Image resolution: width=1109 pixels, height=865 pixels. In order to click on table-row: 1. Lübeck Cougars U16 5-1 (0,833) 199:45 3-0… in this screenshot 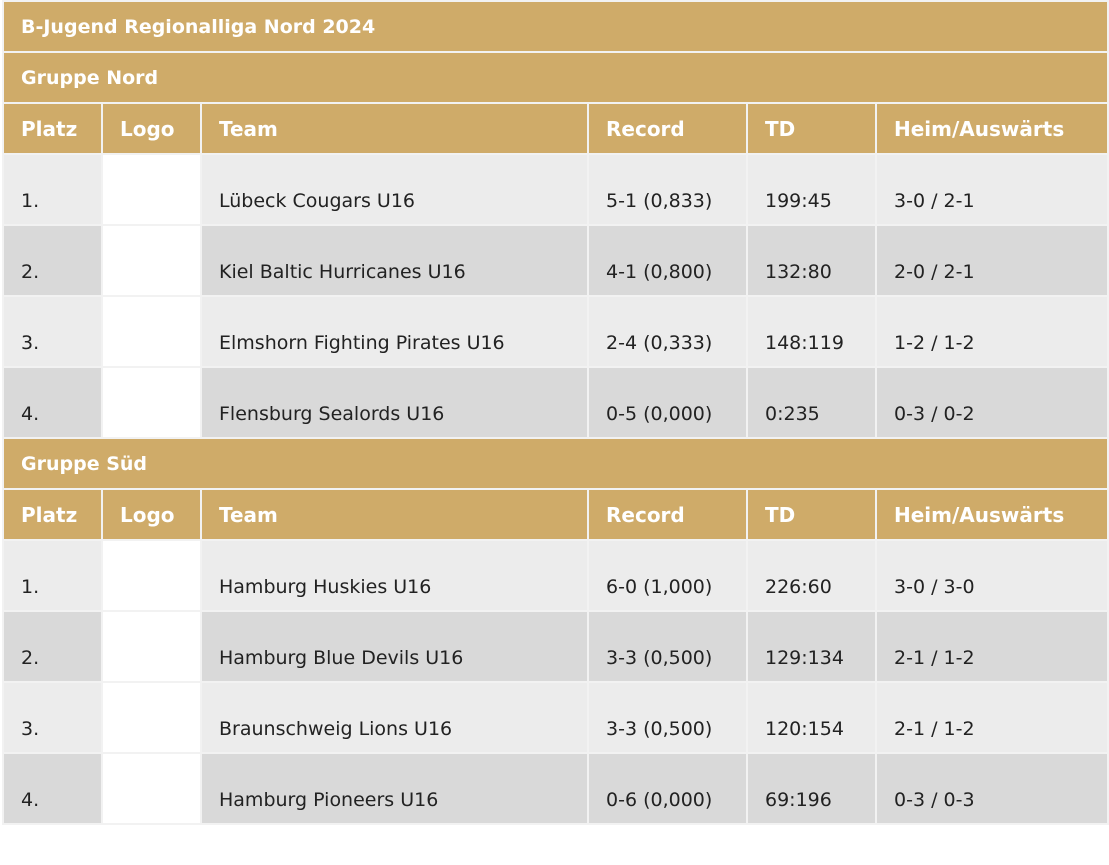, I will do `click(555, 189)`.